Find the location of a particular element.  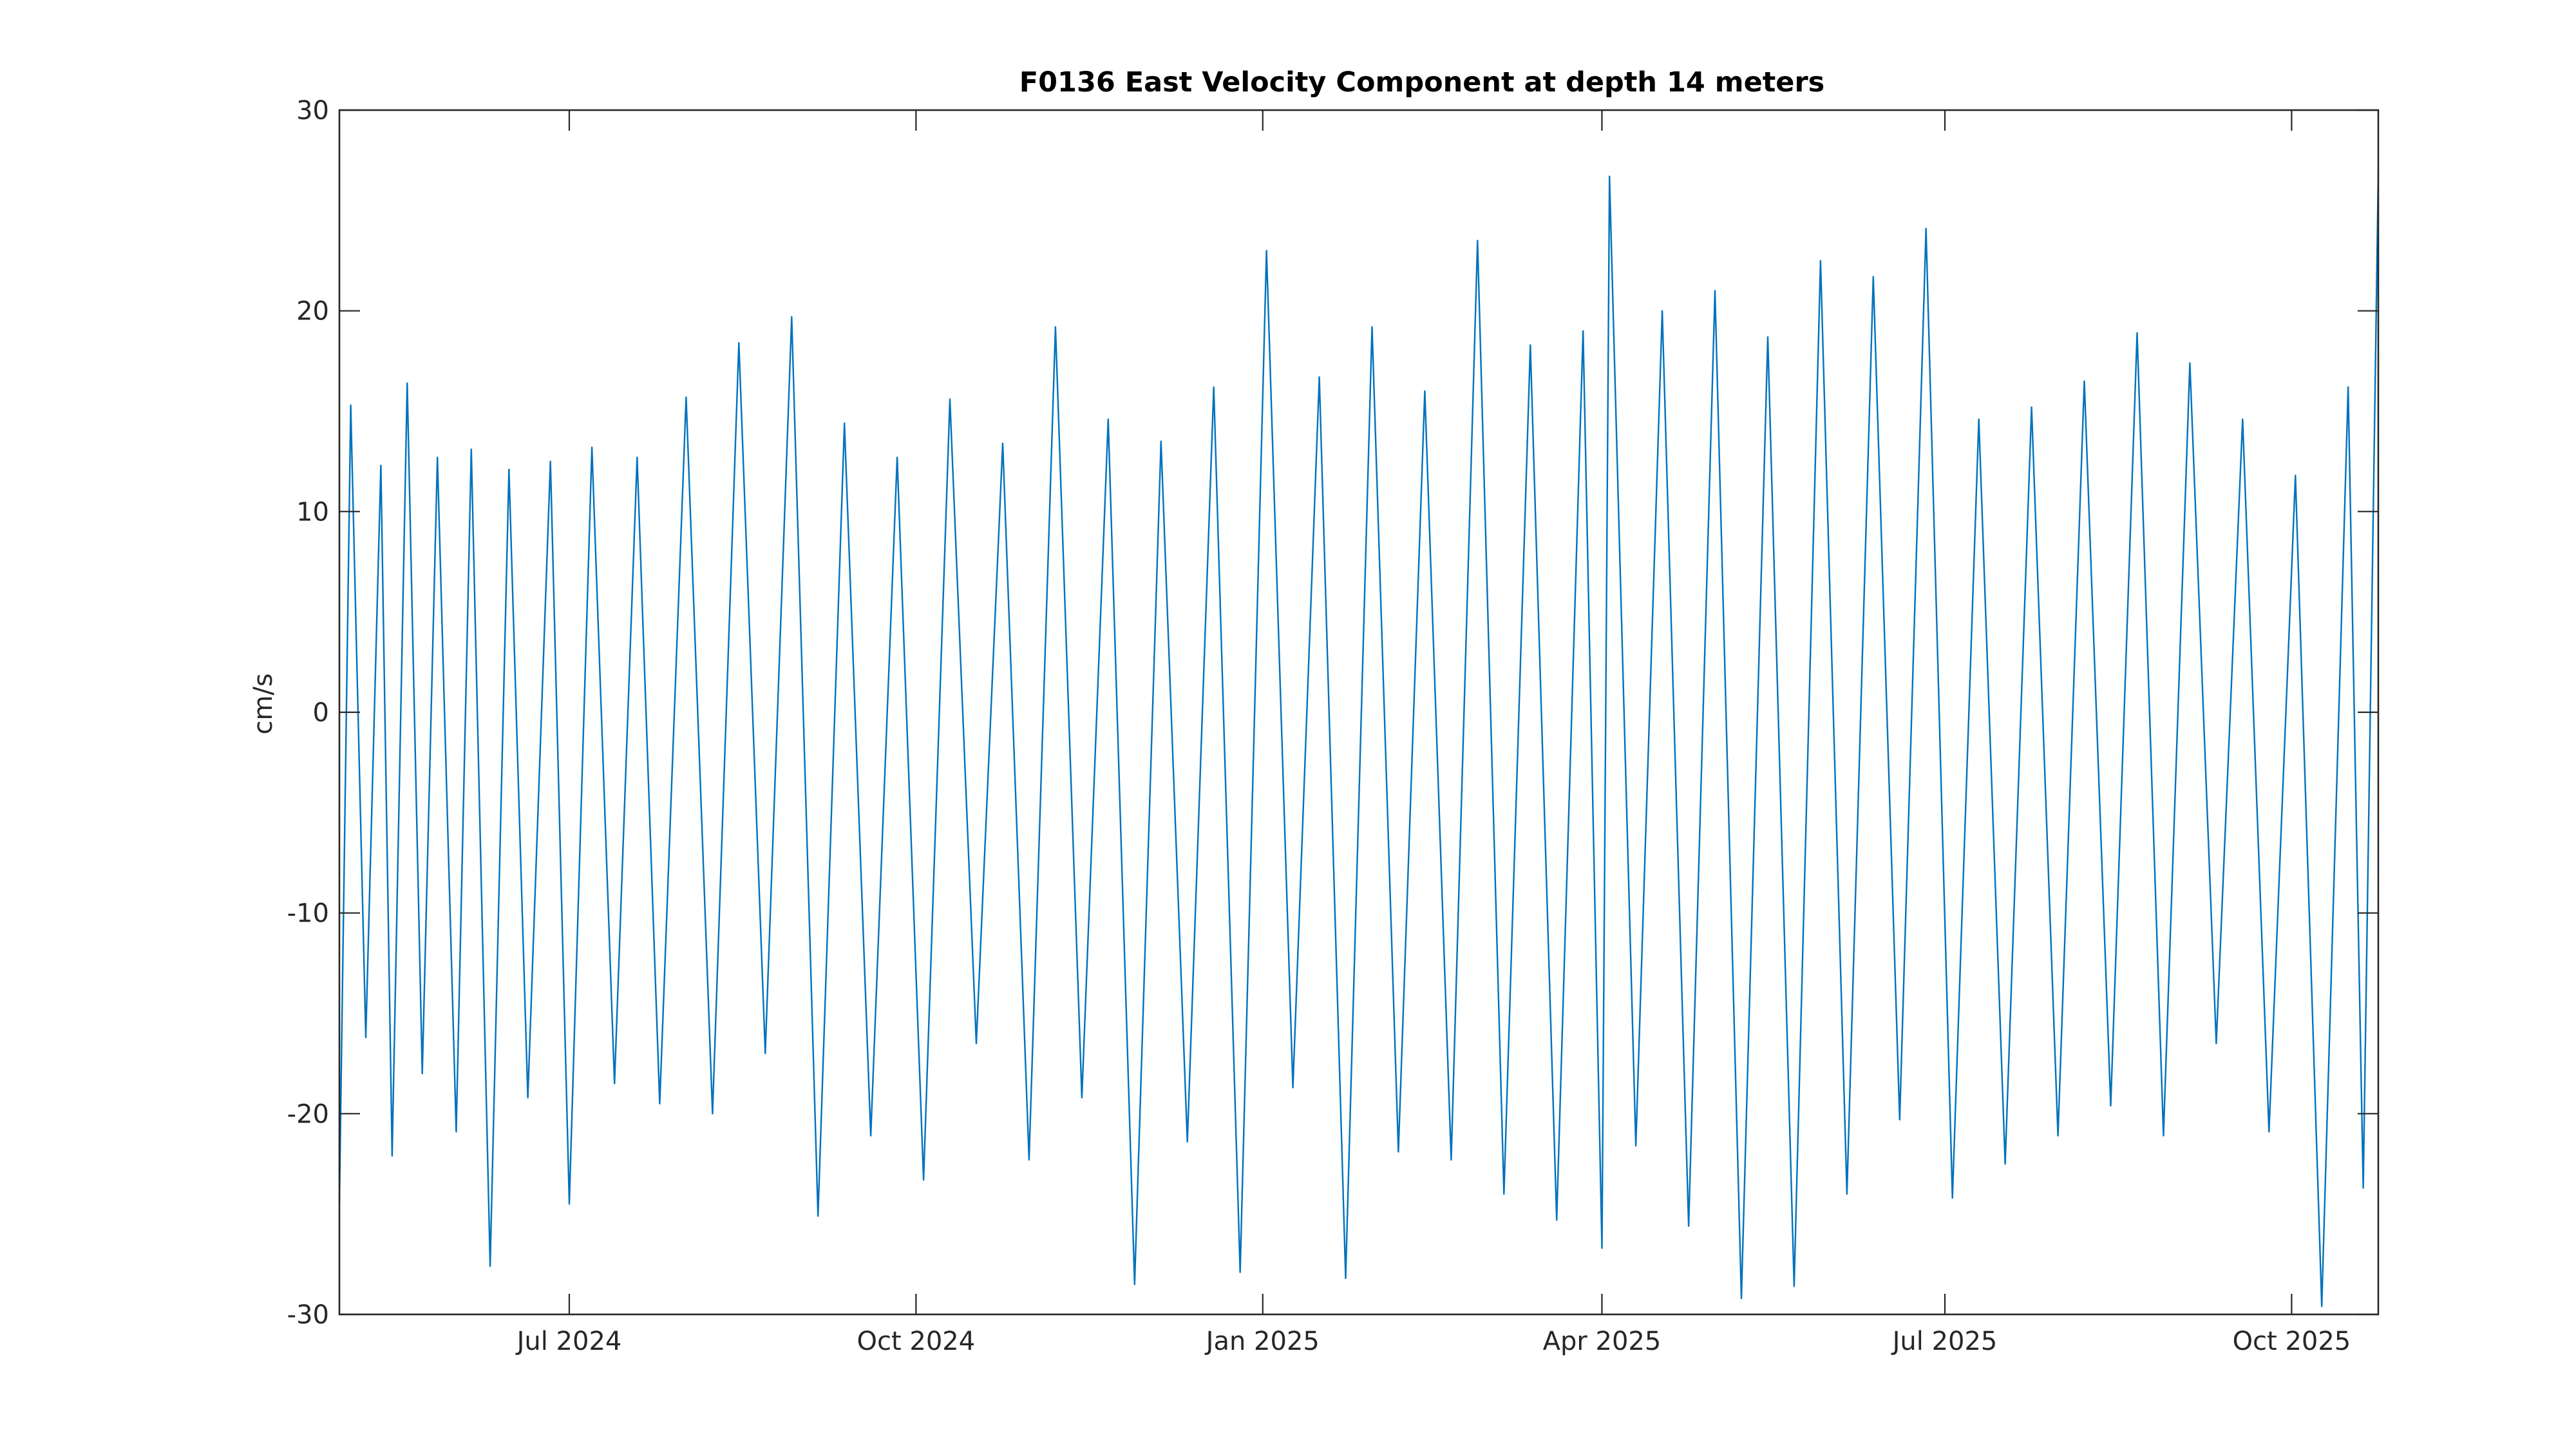

x-tick-label: Jan 2025 is located at coordinates (1262, 1341).